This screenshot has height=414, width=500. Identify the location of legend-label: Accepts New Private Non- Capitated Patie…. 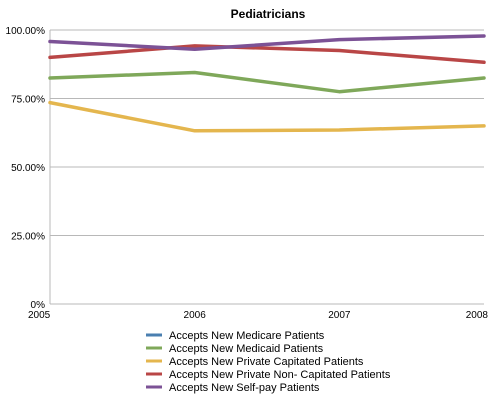
(280, 375).